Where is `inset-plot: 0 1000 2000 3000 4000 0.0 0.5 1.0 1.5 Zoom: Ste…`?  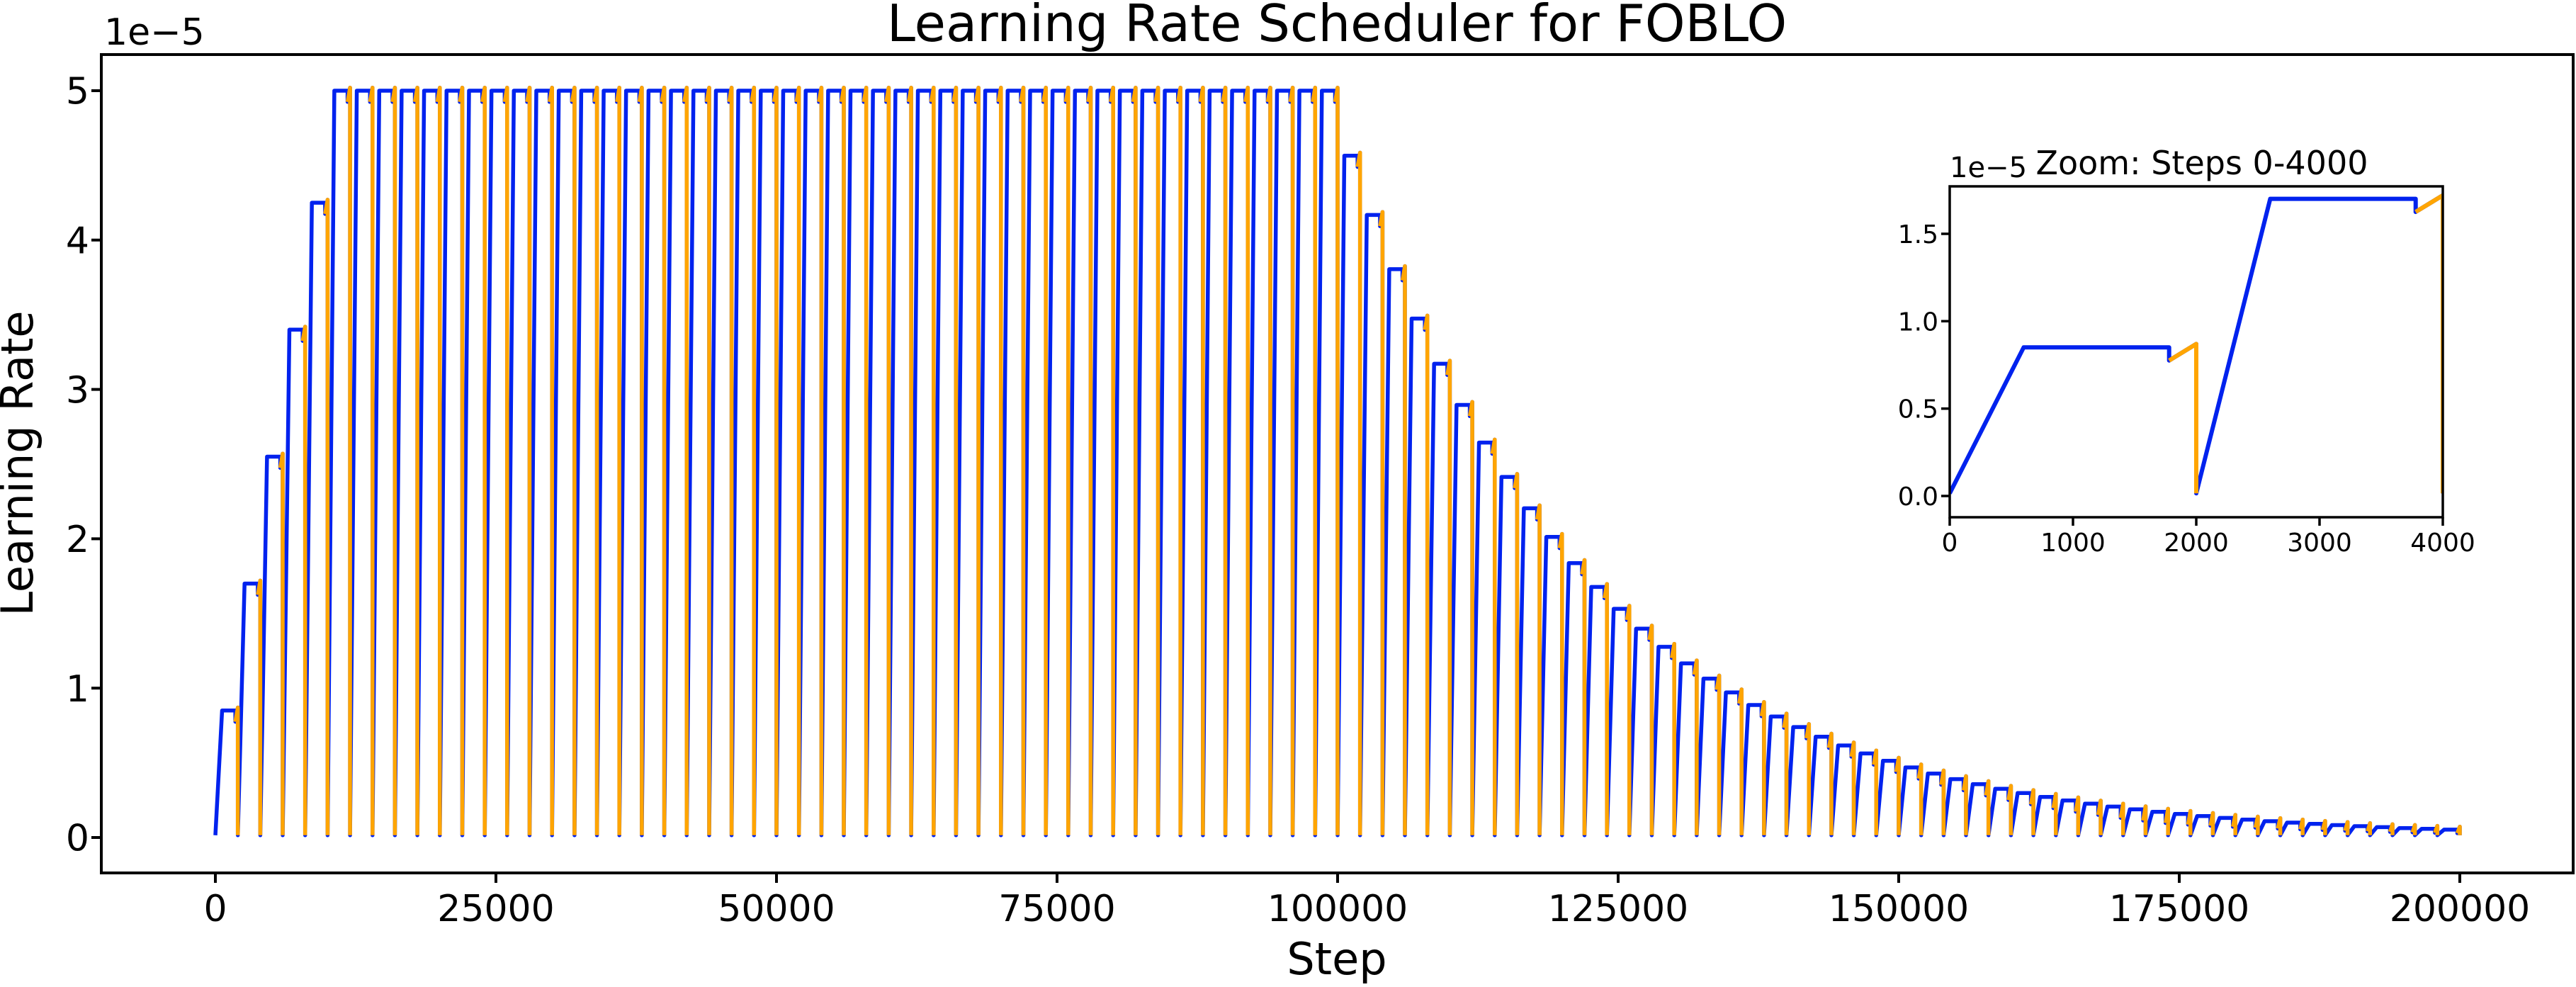
inset-plot: 0 1000 2000 3000 4000 0.0 0.5 1.0 1.5 Zoom: Ste… is located at coordinates (2186, 351).